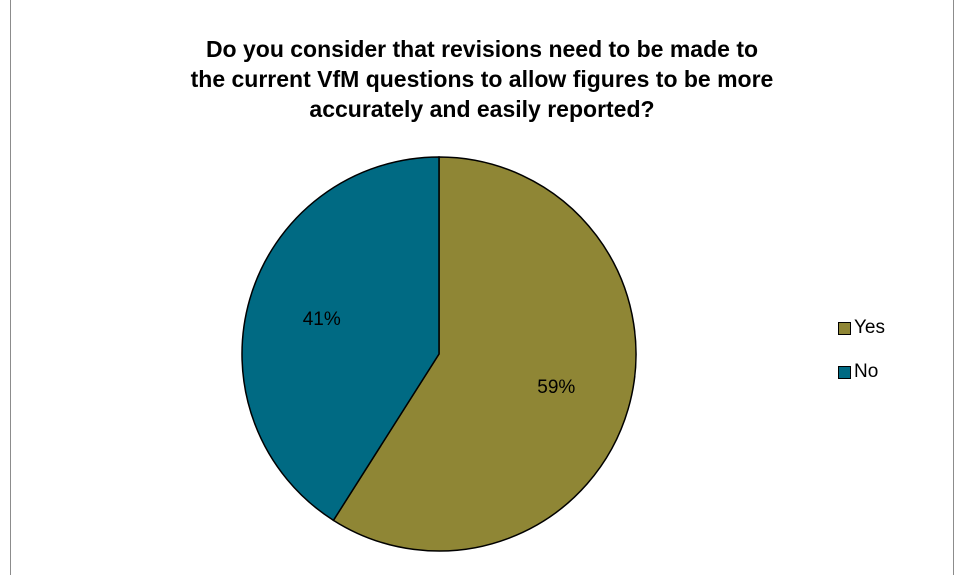 This screenshot has height=575, width=956. Describe the element at coordinates (869, 327) in the screenshot. I see `legend-label-yes: Yes` at that location.